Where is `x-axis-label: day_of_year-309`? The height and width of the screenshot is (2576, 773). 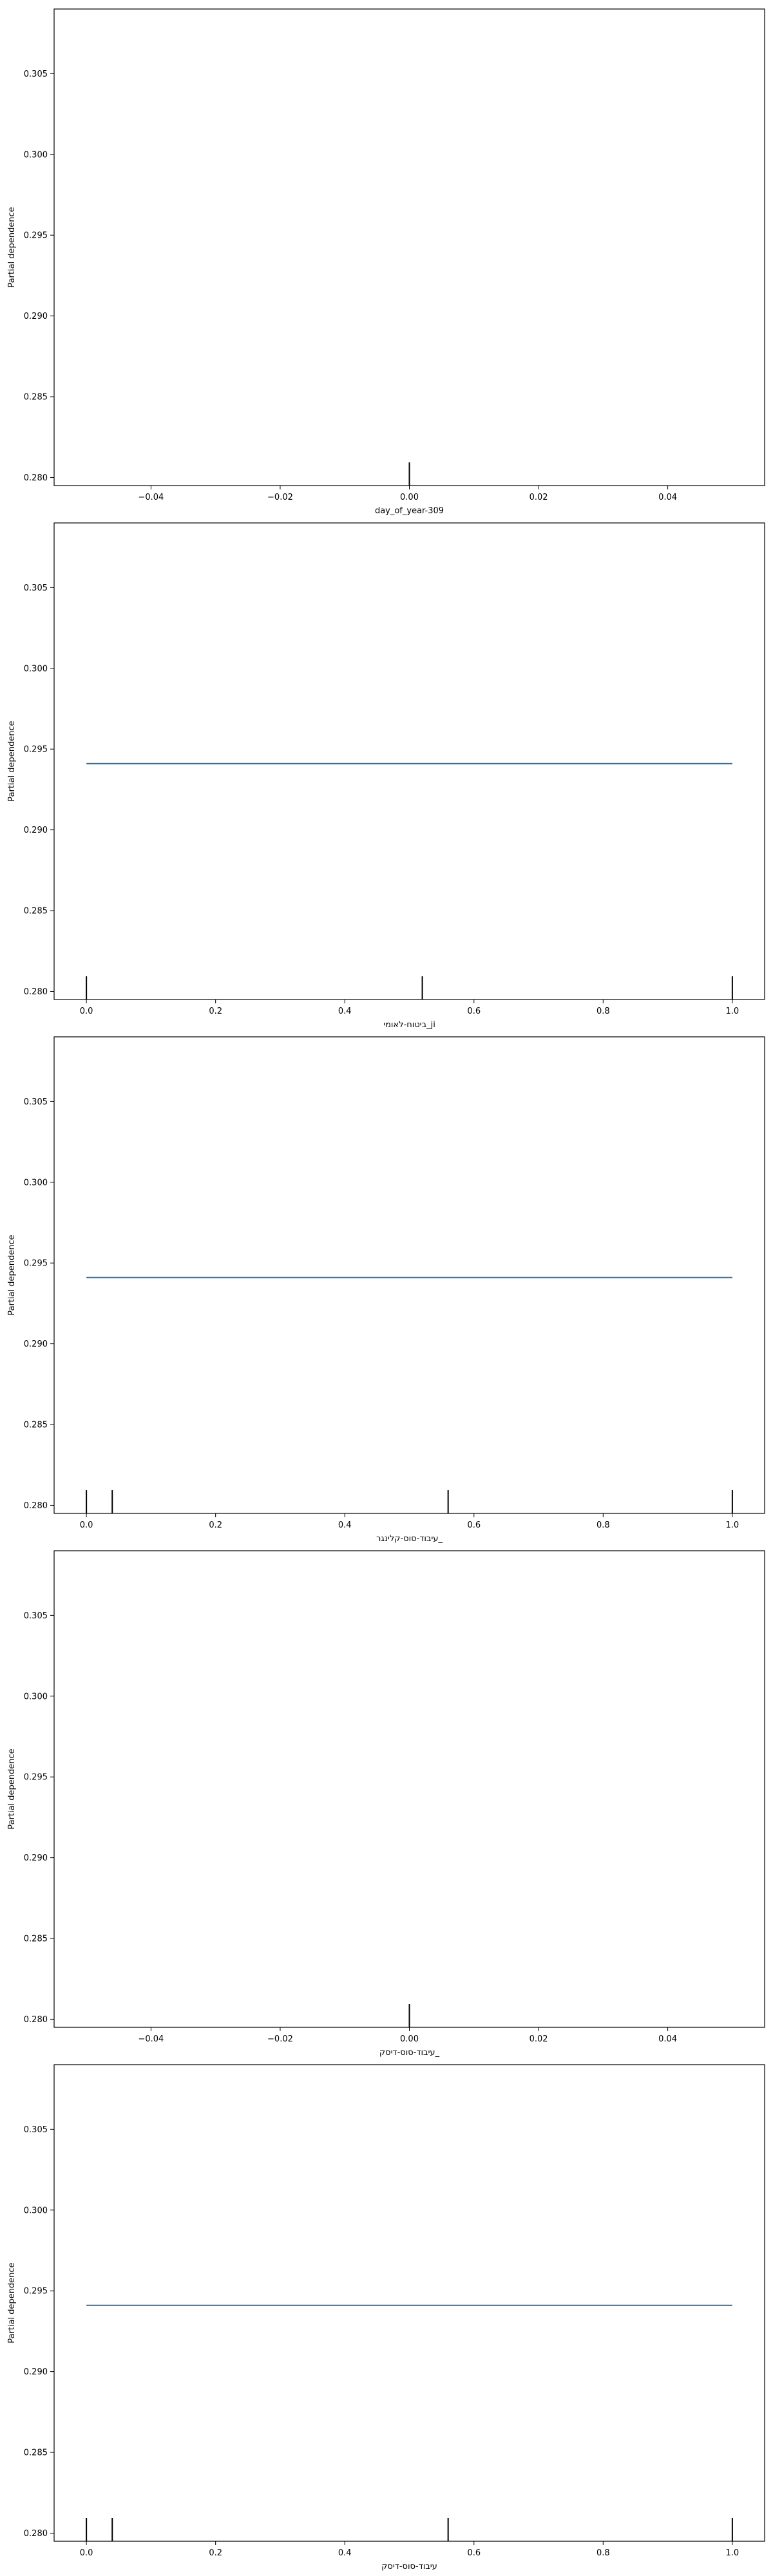 x-axis-label: day_of_year-309 is located at coordinates (409, 511).